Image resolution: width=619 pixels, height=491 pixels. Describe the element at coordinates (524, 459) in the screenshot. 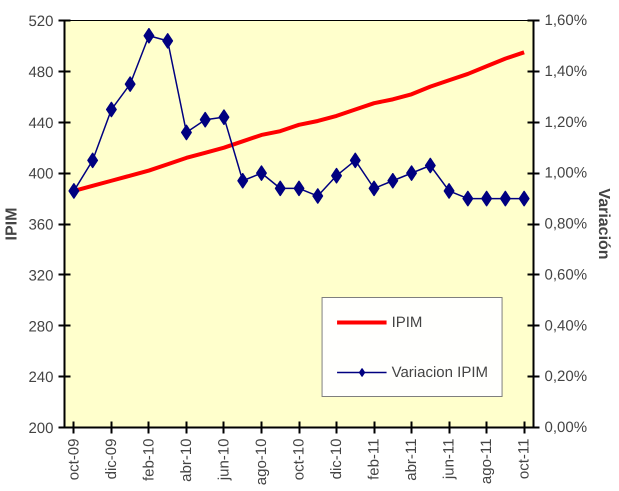

I see `x-tick-label: oct-11` at that location.